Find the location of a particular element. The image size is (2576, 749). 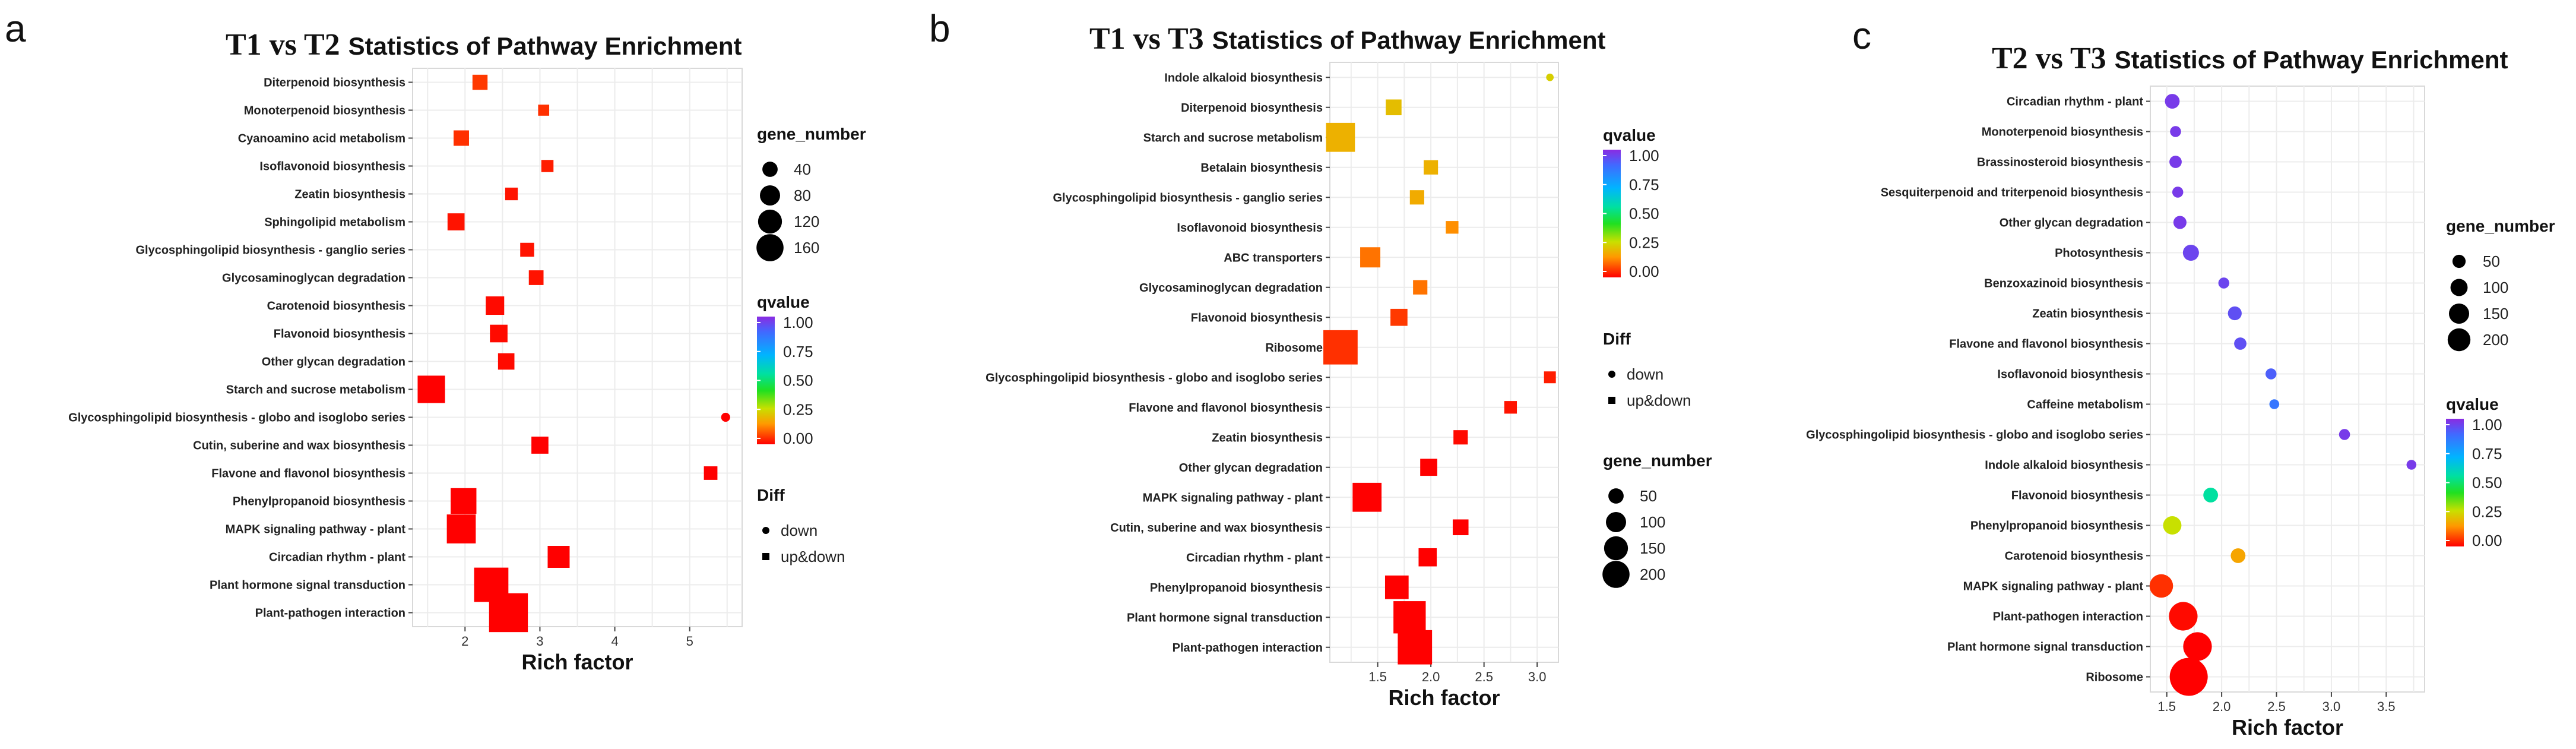

color-legend-title: qvalue is located at coordinates (783, 302).